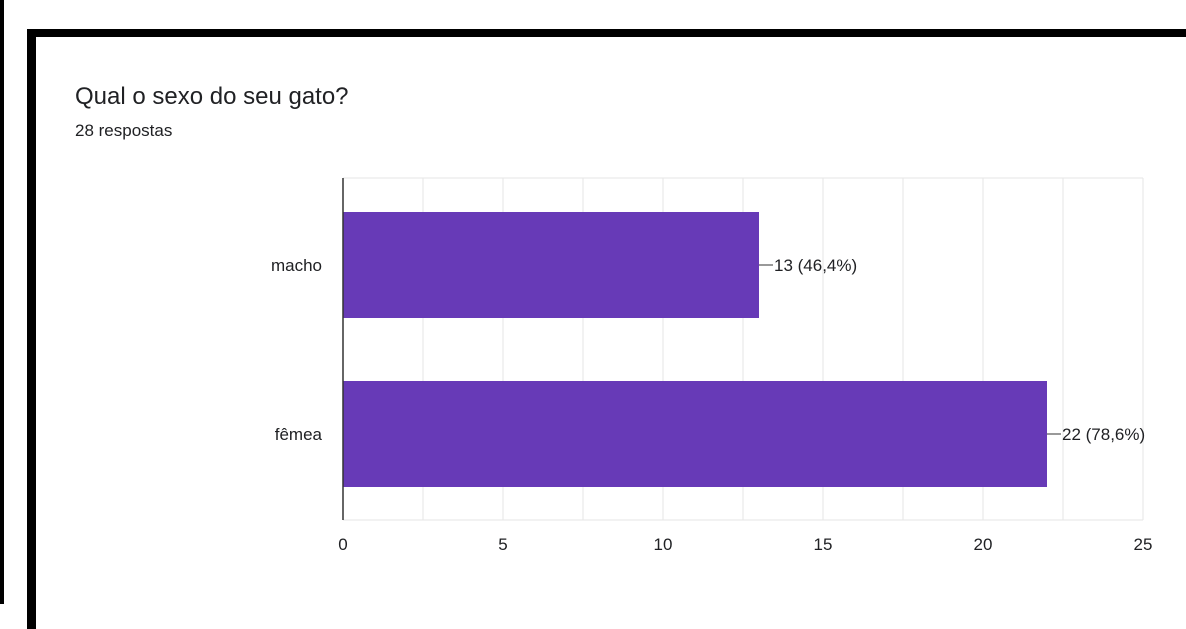 This screenshot has width=1186, height=629. I want to click on x-tick-label: 25, so click(1143, 544).